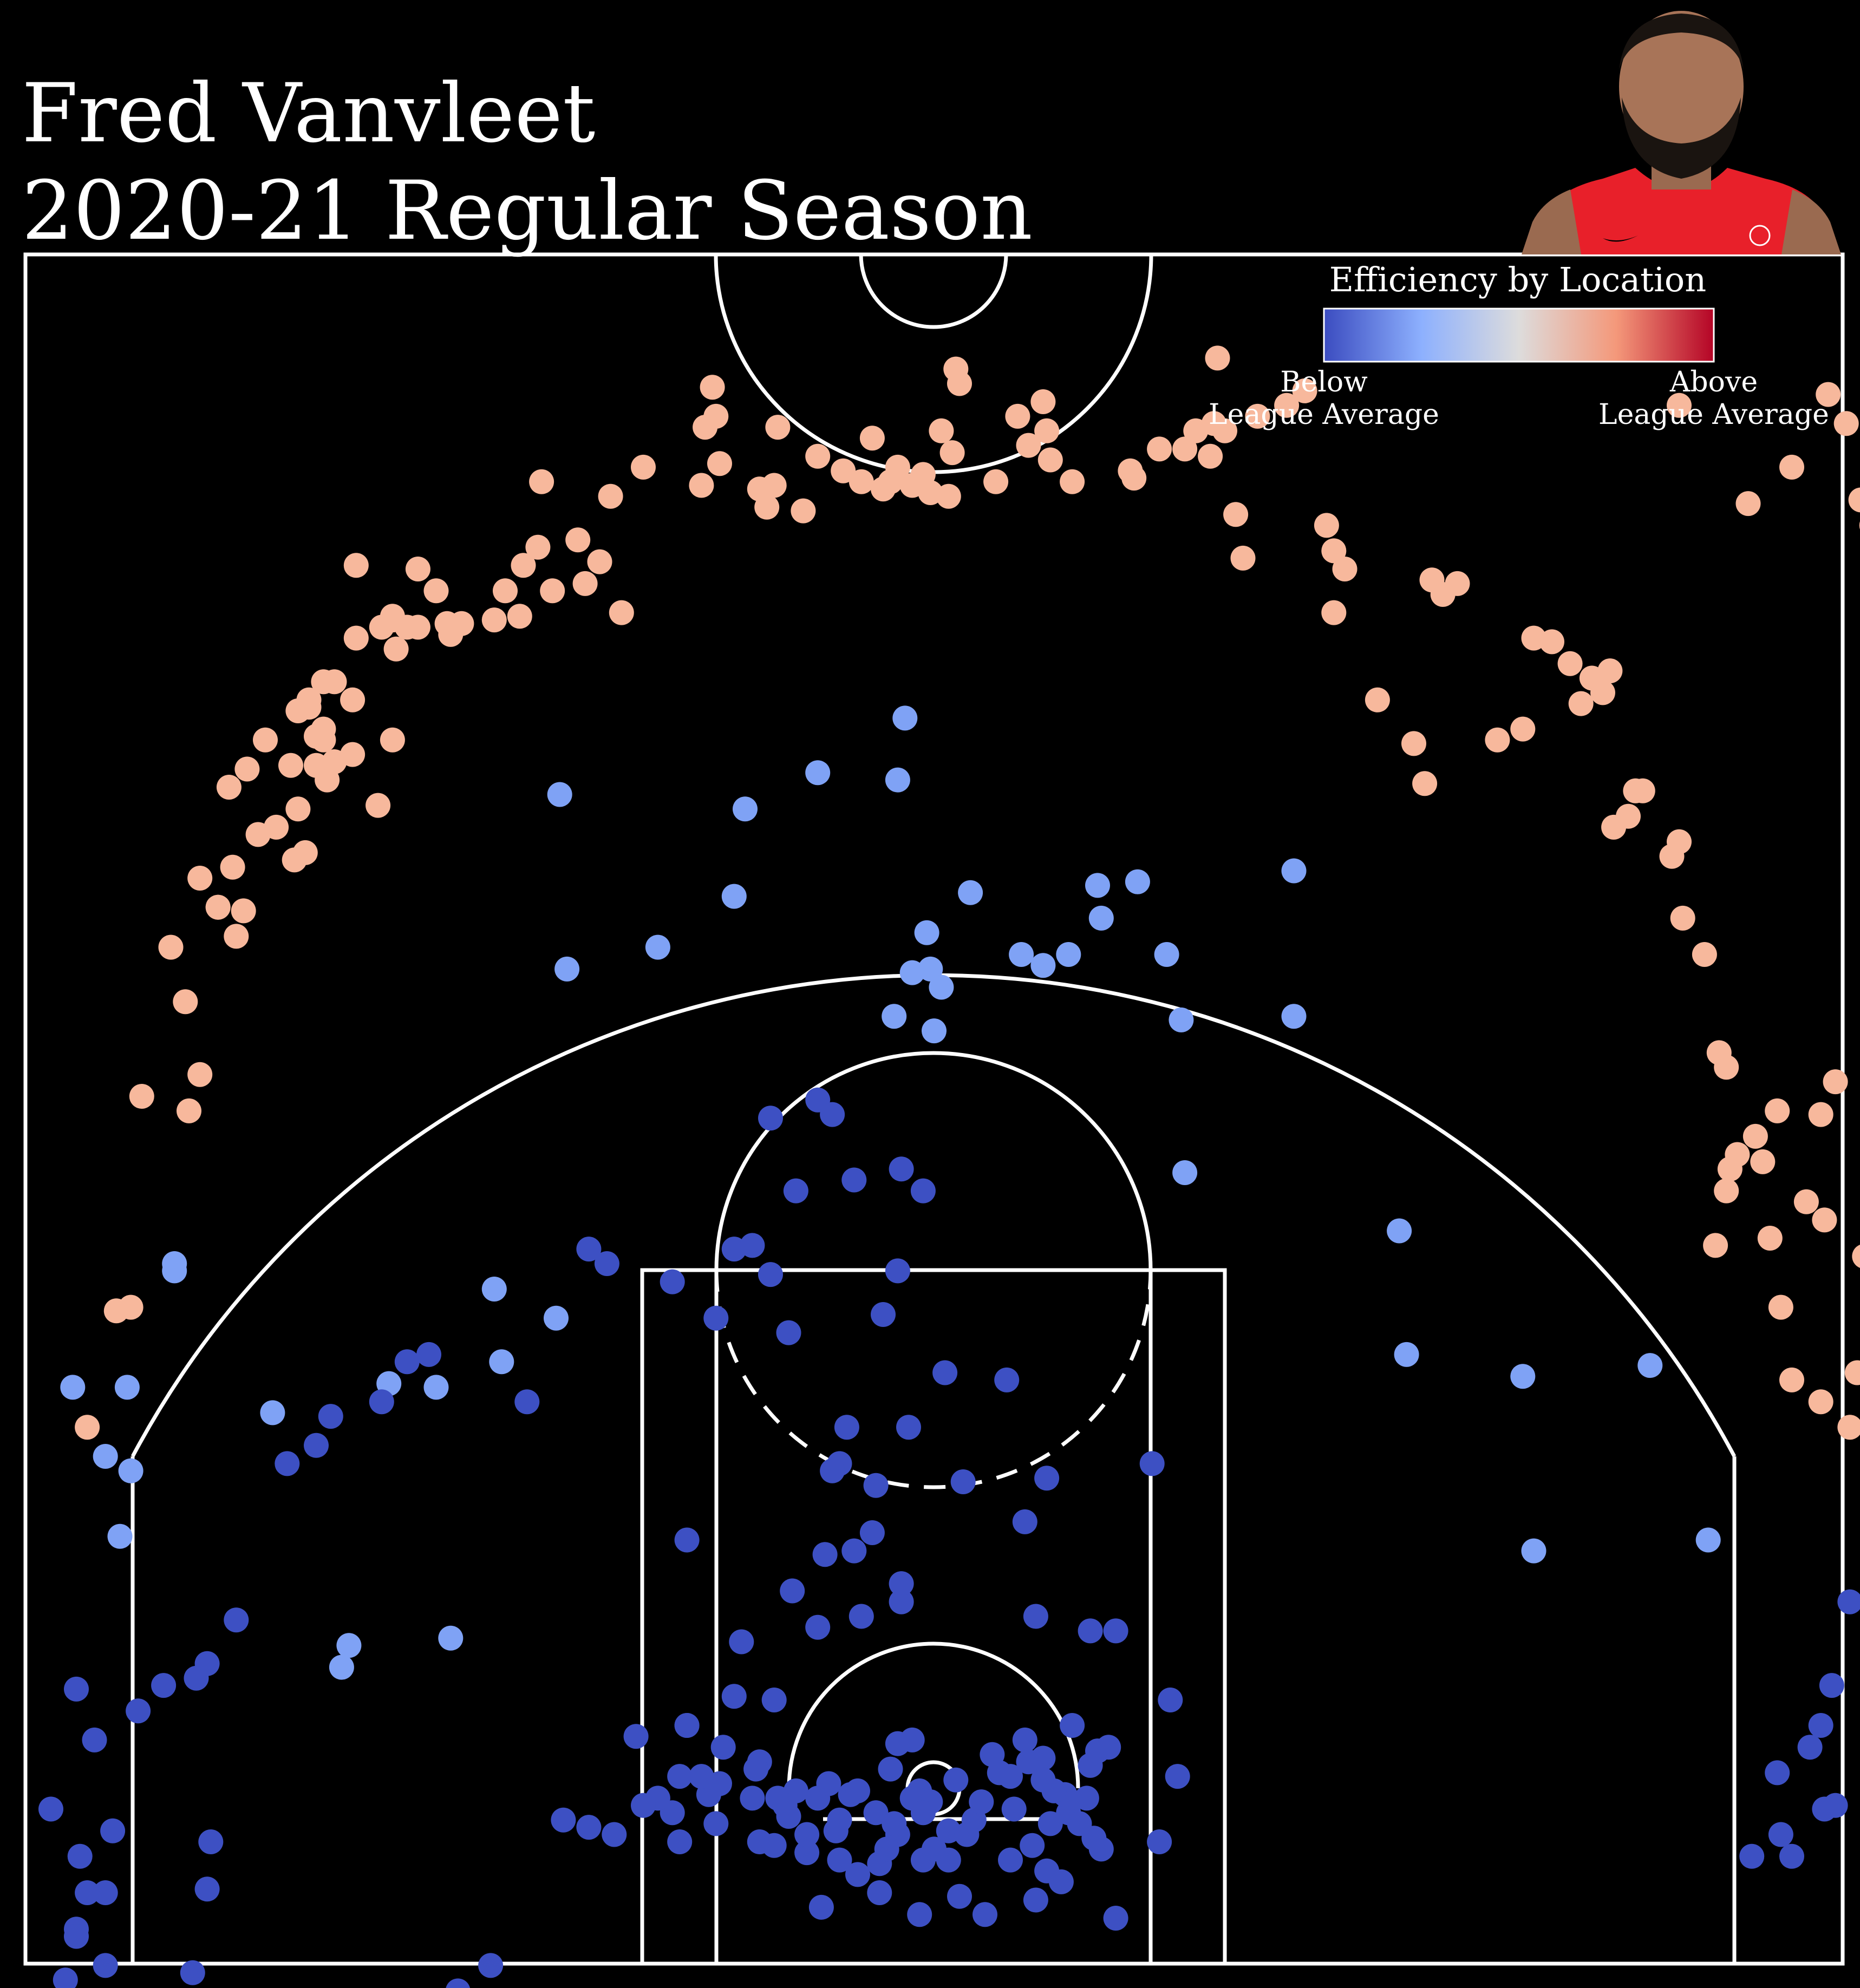  I want to click on legend-above-line1: Above, so click(1713, 382).